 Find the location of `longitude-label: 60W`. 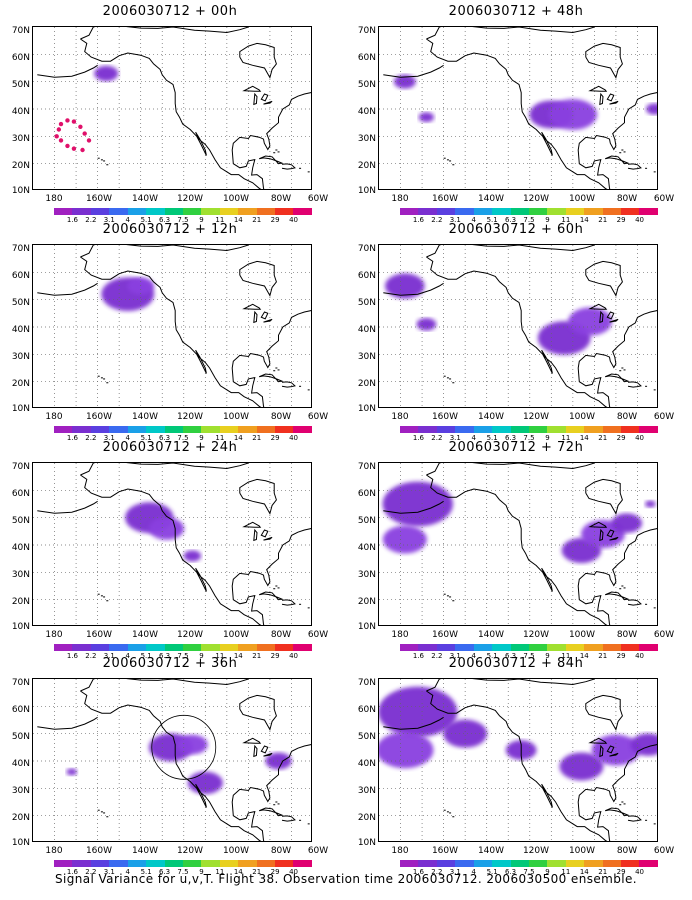

longitude-label: 60W is located at coordinates (664, 635).